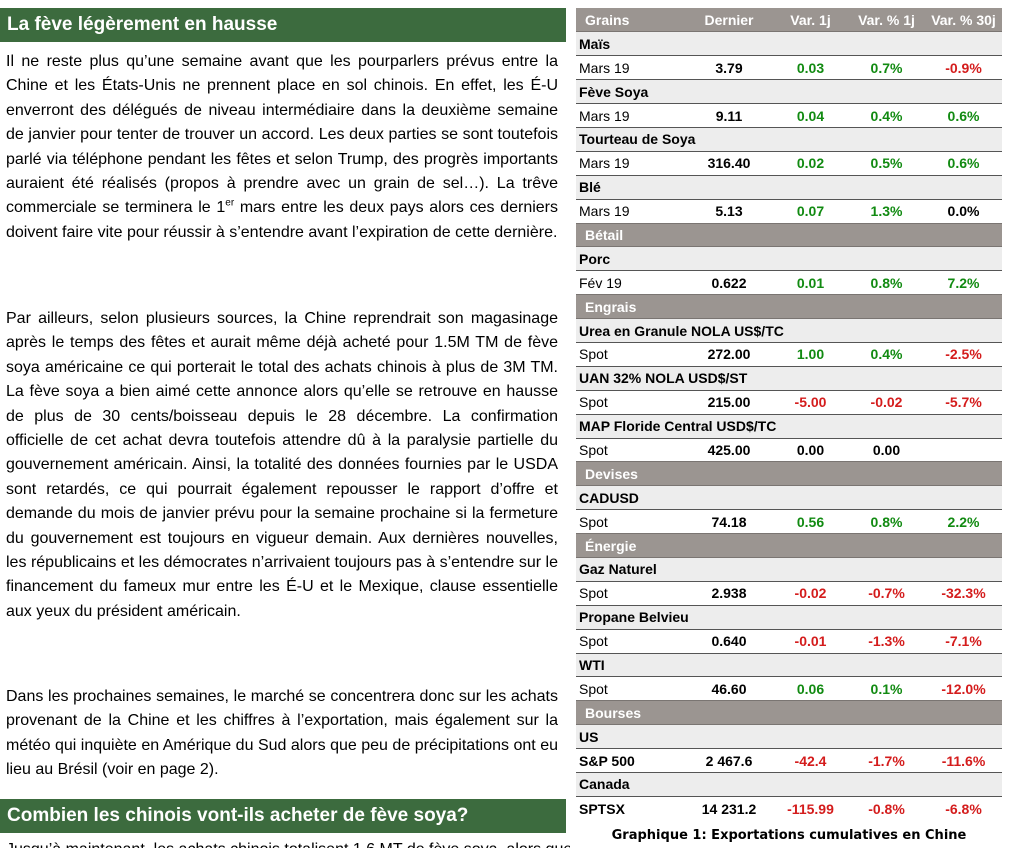 This screenshot has height=848, width=1024. What do you see at coordinates (729, 163) in the screenshot?
I see `quote-last: 316.40` at bounding box center [729, 163].